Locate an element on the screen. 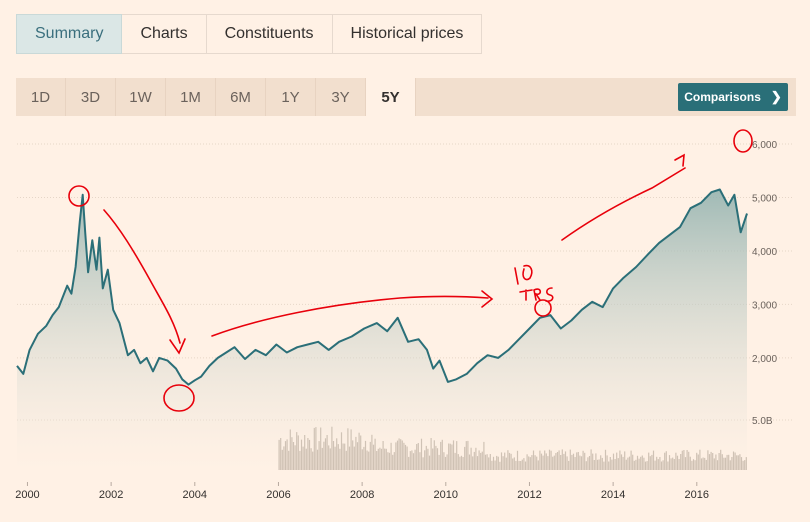 The width and height of the screenshot is (810, 522). chevron-right-icon: ❯ is located at coordinates (776, 96).